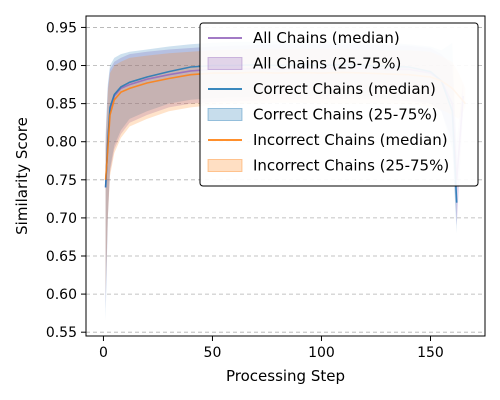 This screenshot has width=500, height=400. What do you see at coordinates (351, 166) in the screenshot?
I see `legend-label: Incorrect Chains (25-75%)` at bounding box center [351, 166].